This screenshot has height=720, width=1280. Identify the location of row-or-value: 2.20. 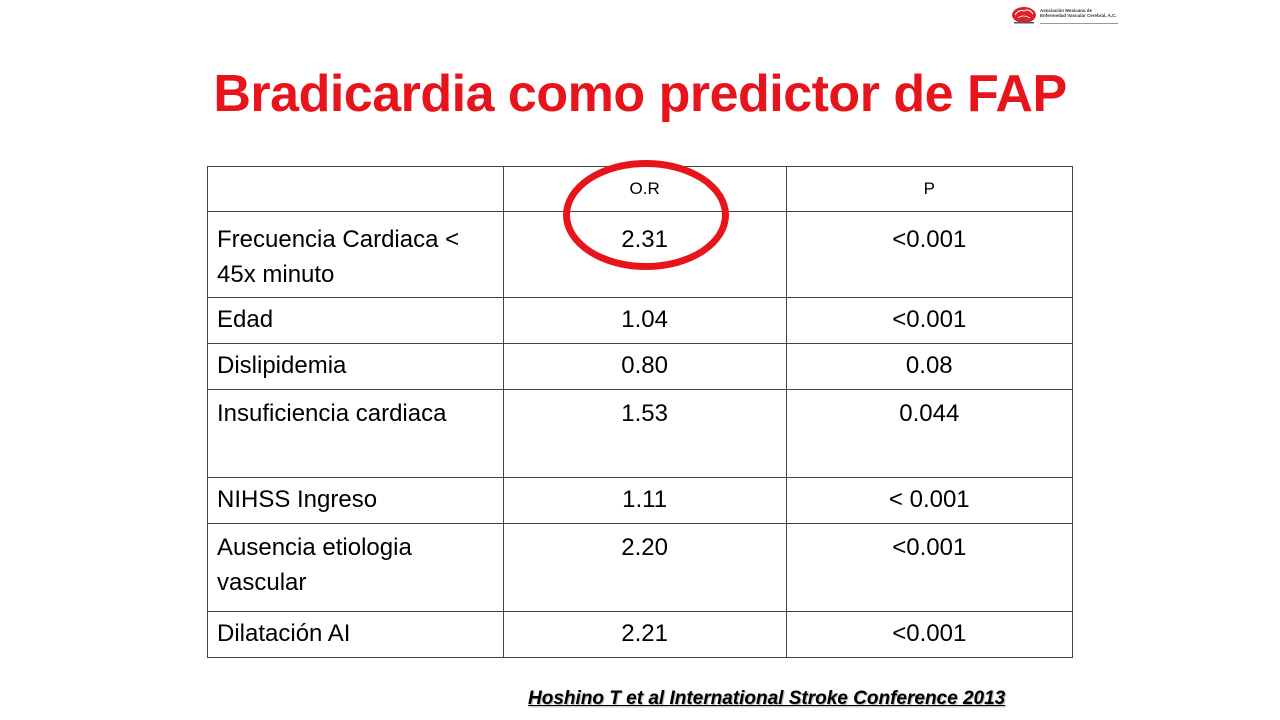
(644, 567).